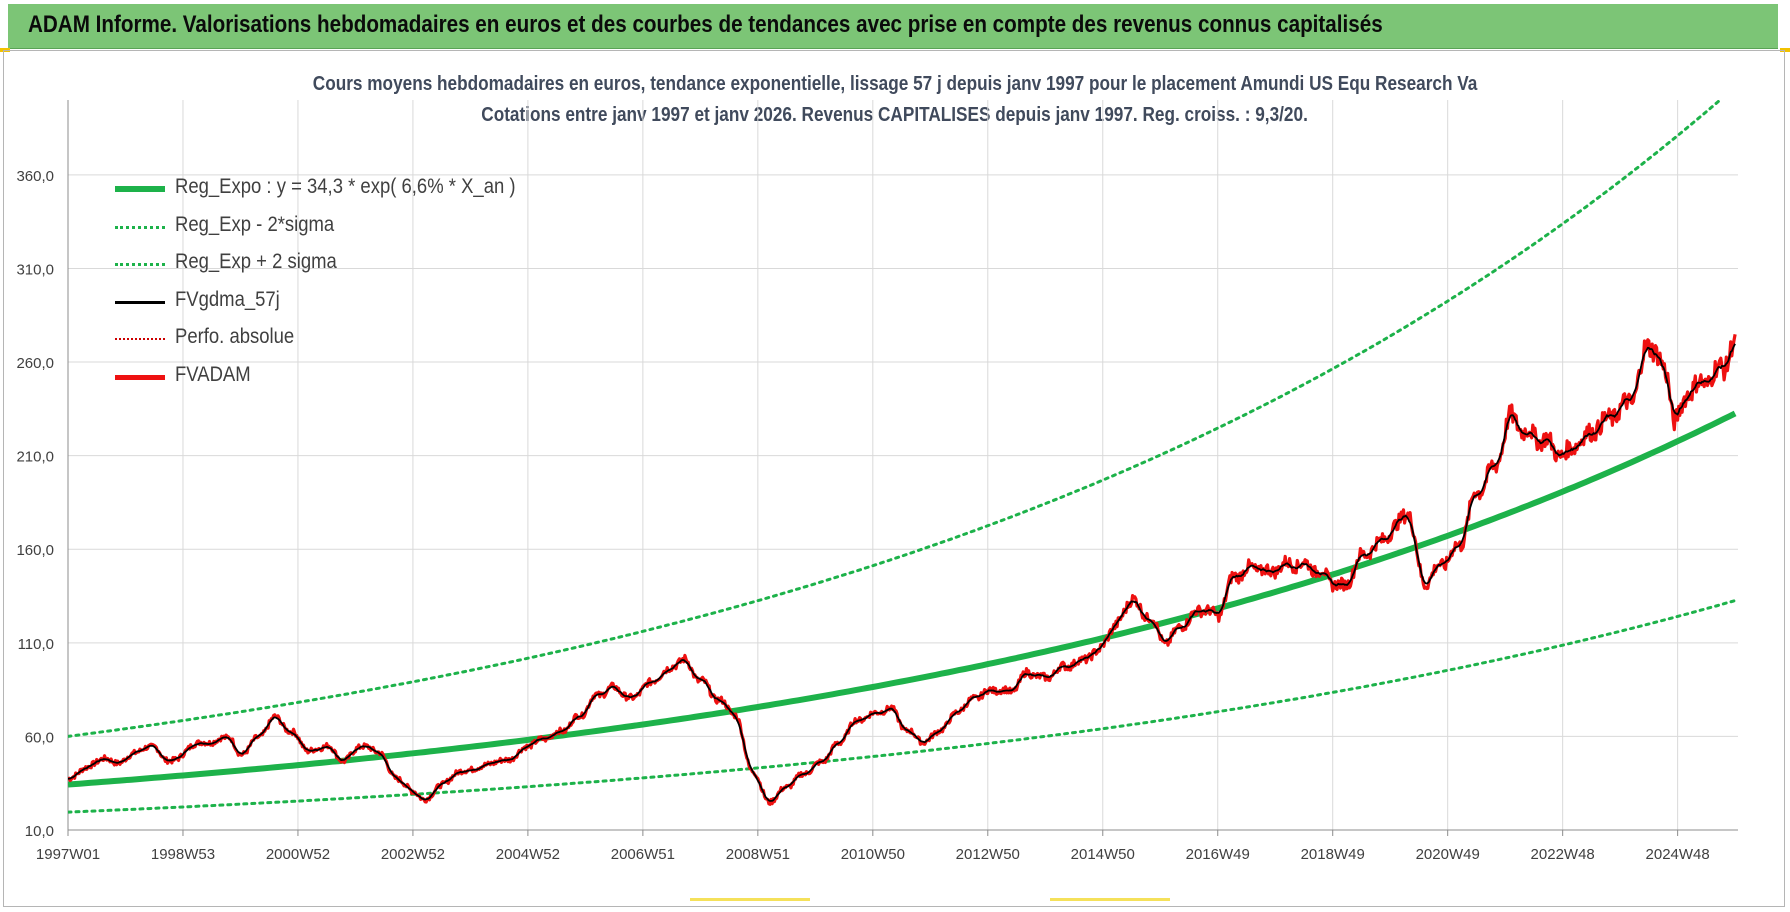  Describe the element at coordinates (298, 854) in the screenshot. I see `x-tick-label: 2000W52` at that location.